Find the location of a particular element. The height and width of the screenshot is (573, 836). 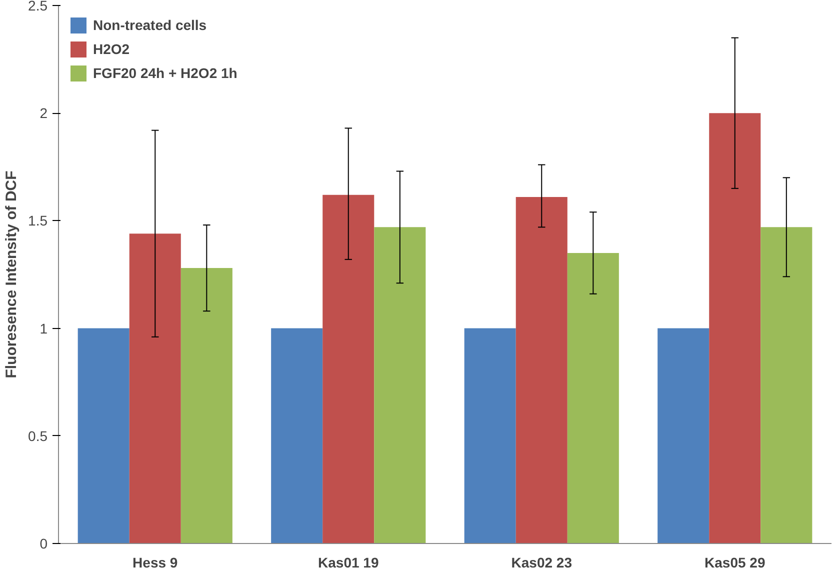

x-tick-label: Kas02 23 is located at coordinates (541, 562).